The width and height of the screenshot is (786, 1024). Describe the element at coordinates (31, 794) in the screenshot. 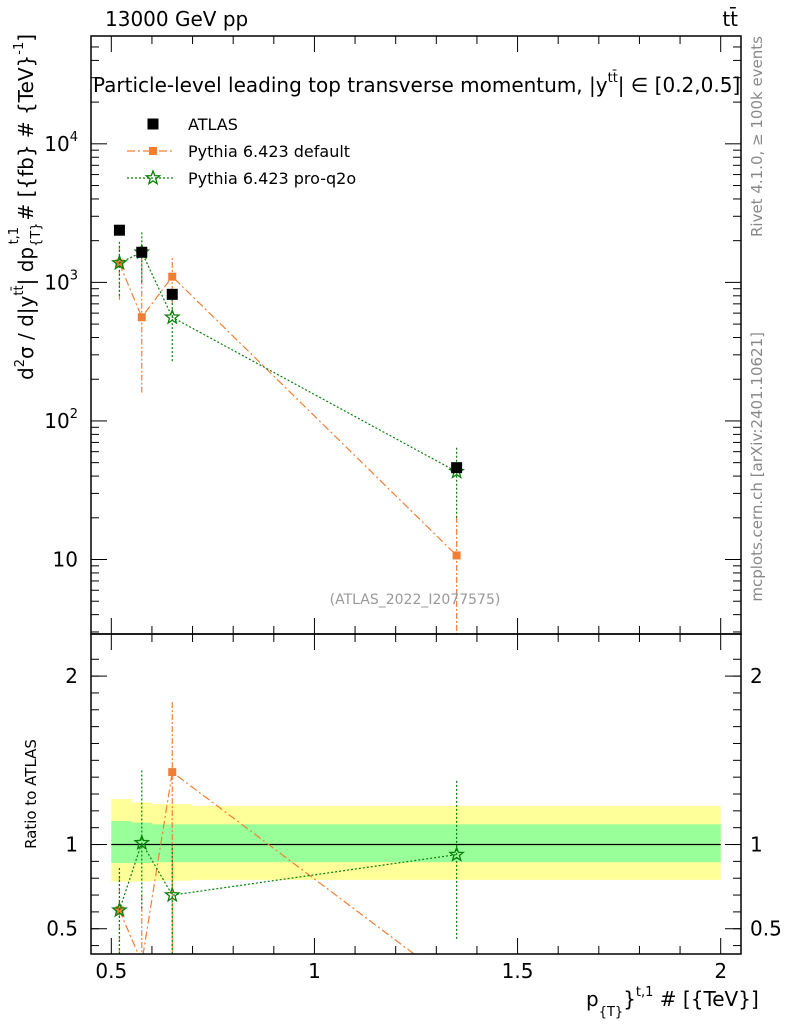

I see `ratio-y-axis-label: Ratio to ATLAS` at that location.